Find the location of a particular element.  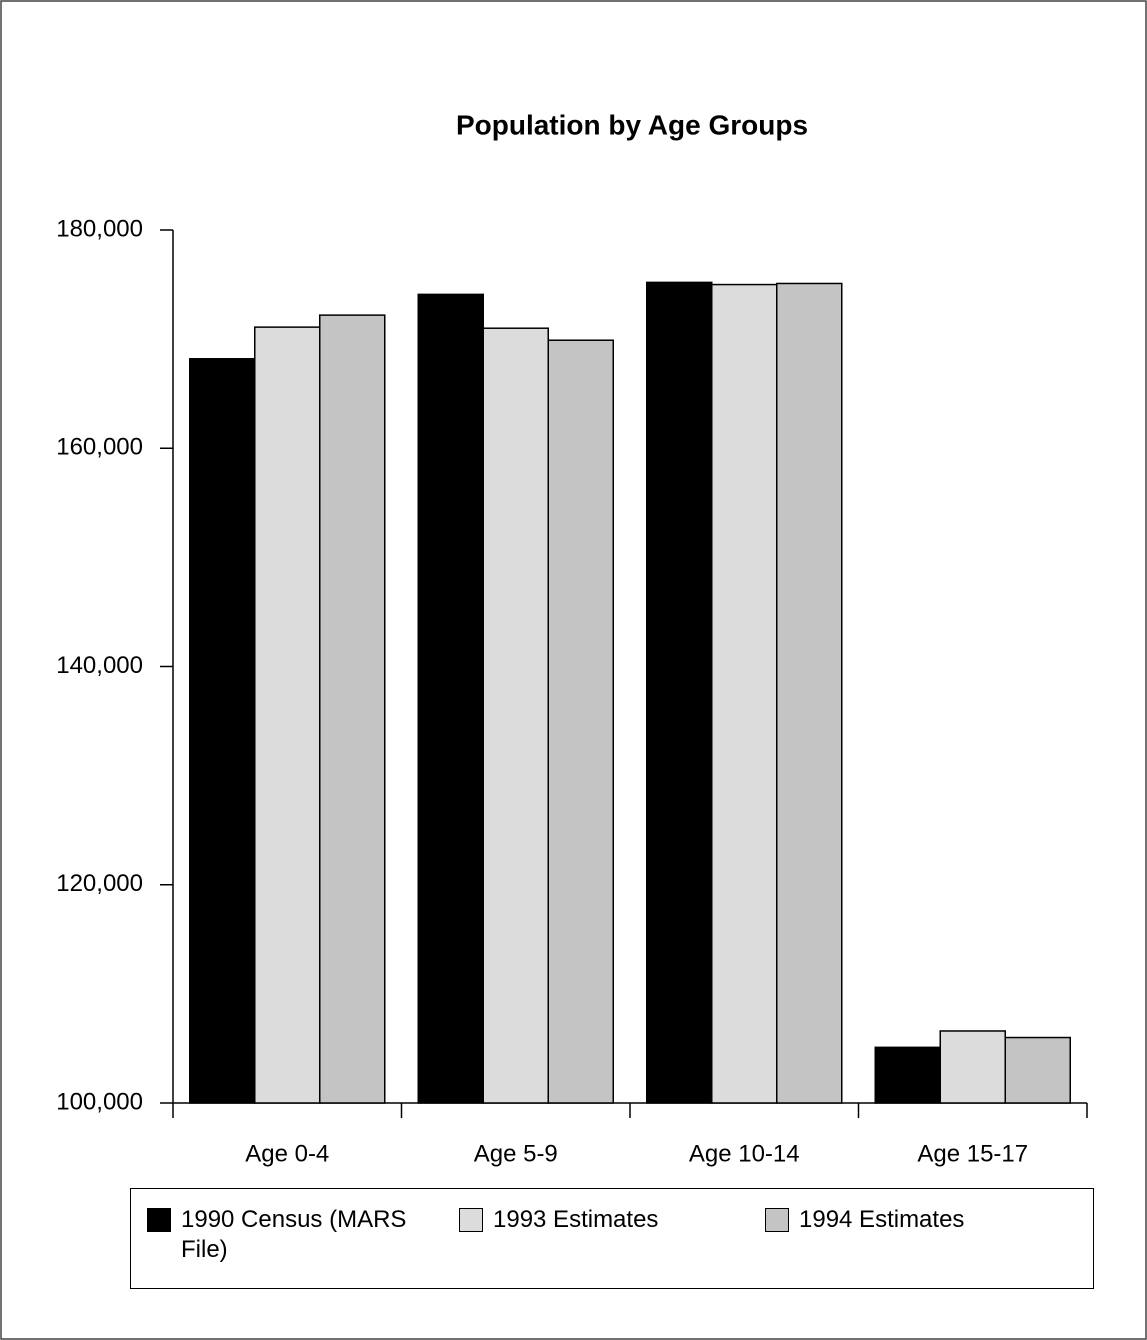

chart-title: Population by Age Groups is located at coordinates (632, 124).